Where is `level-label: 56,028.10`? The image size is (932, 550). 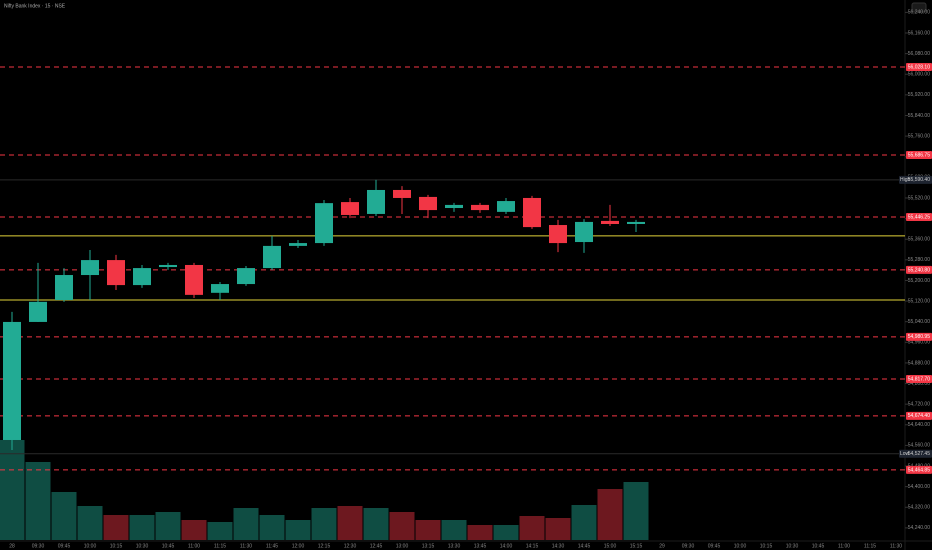 level-label: 56,028.10 is located at coordinates (919, 67).